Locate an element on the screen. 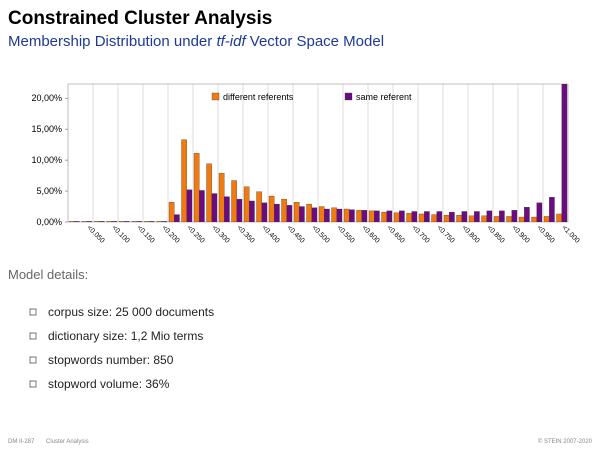  footer-right: © STEIN 2007-2020 is located at coordinates (565, 441).